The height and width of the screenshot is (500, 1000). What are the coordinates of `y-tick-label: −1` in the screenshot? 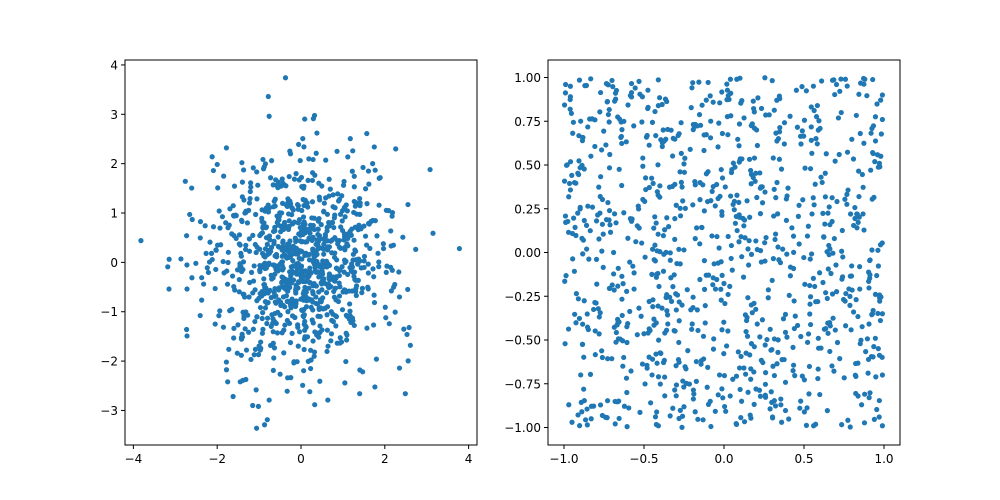 It's located at (109, 312).